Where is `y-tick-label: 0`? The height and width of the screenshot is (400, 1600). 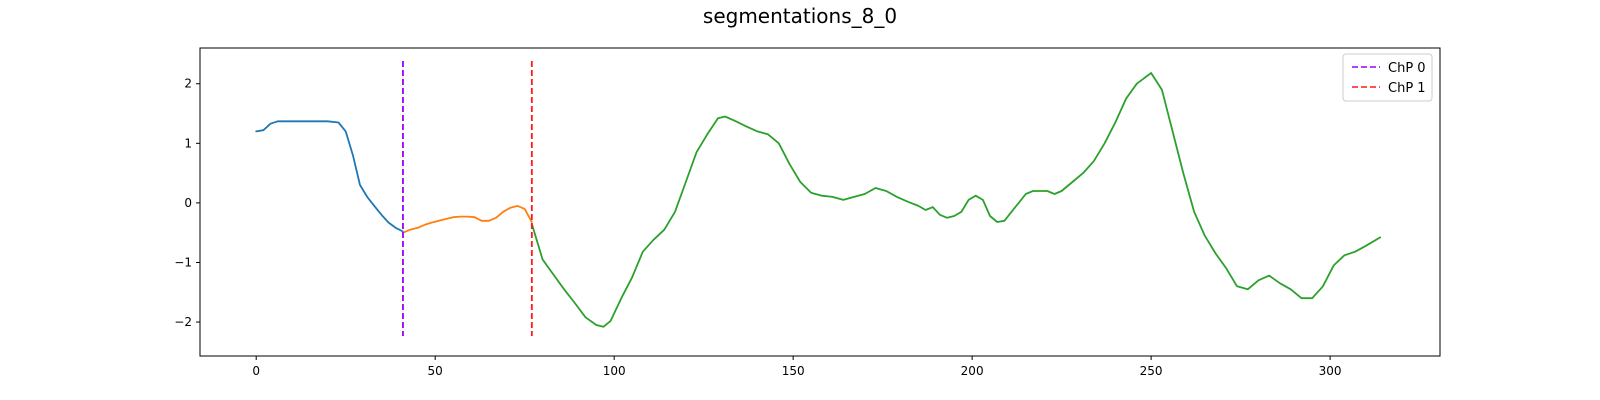
y-tick-label: 0 is located at coordinates (188, 203).